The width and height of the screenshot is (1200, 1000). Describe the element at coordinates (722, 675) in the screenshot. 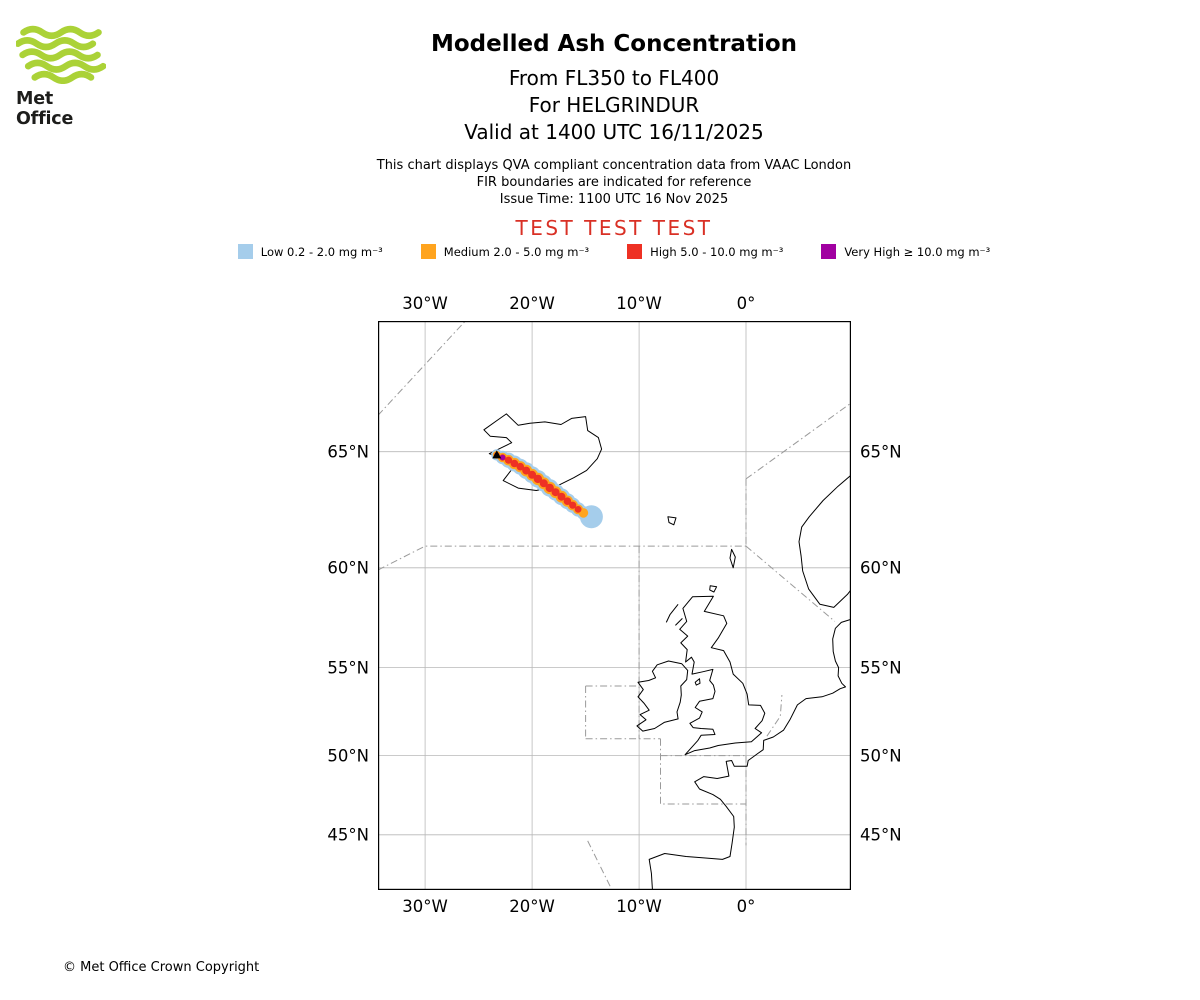

I see `coastline-great-britain` at that location.